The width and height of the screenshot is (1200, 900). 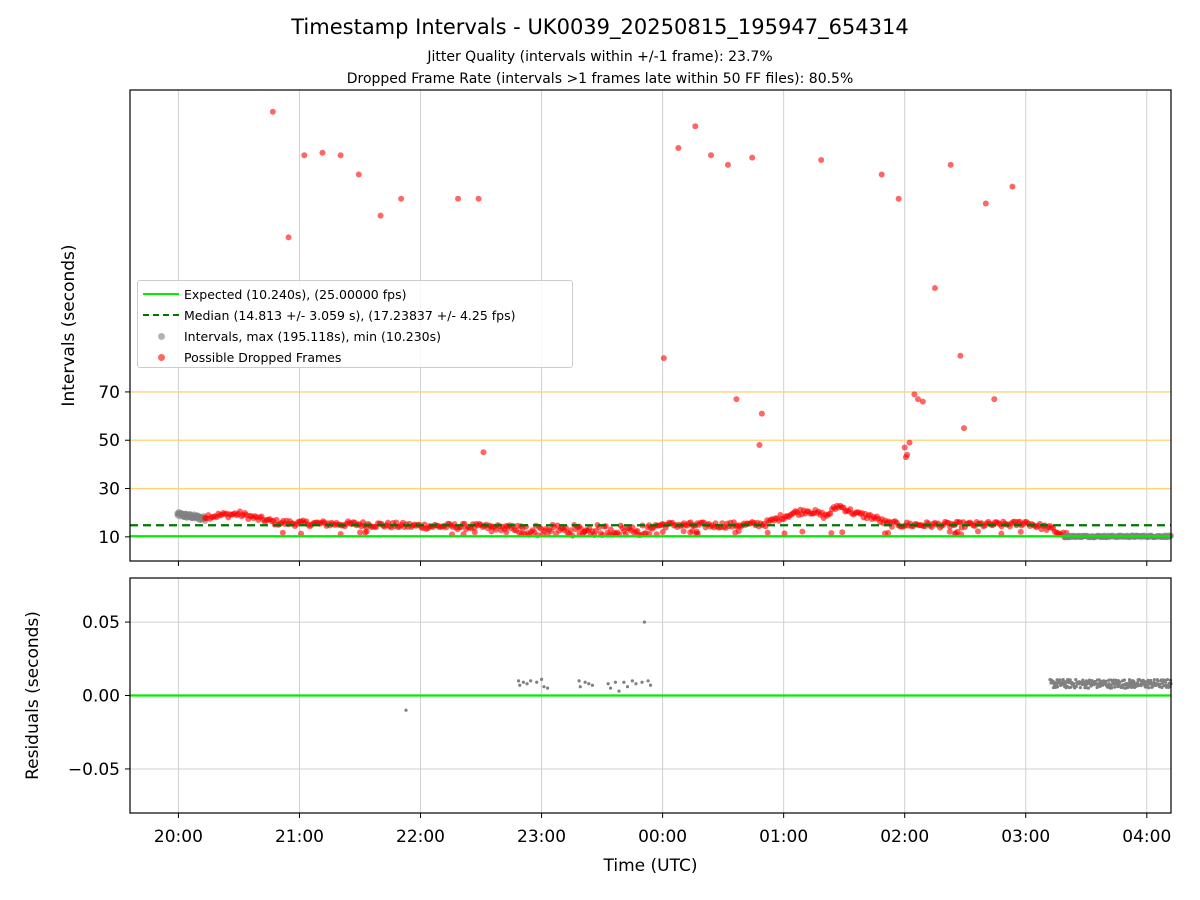 I want to click on residuals-y-tick-label: 0.00, so click(x=101, y=697).